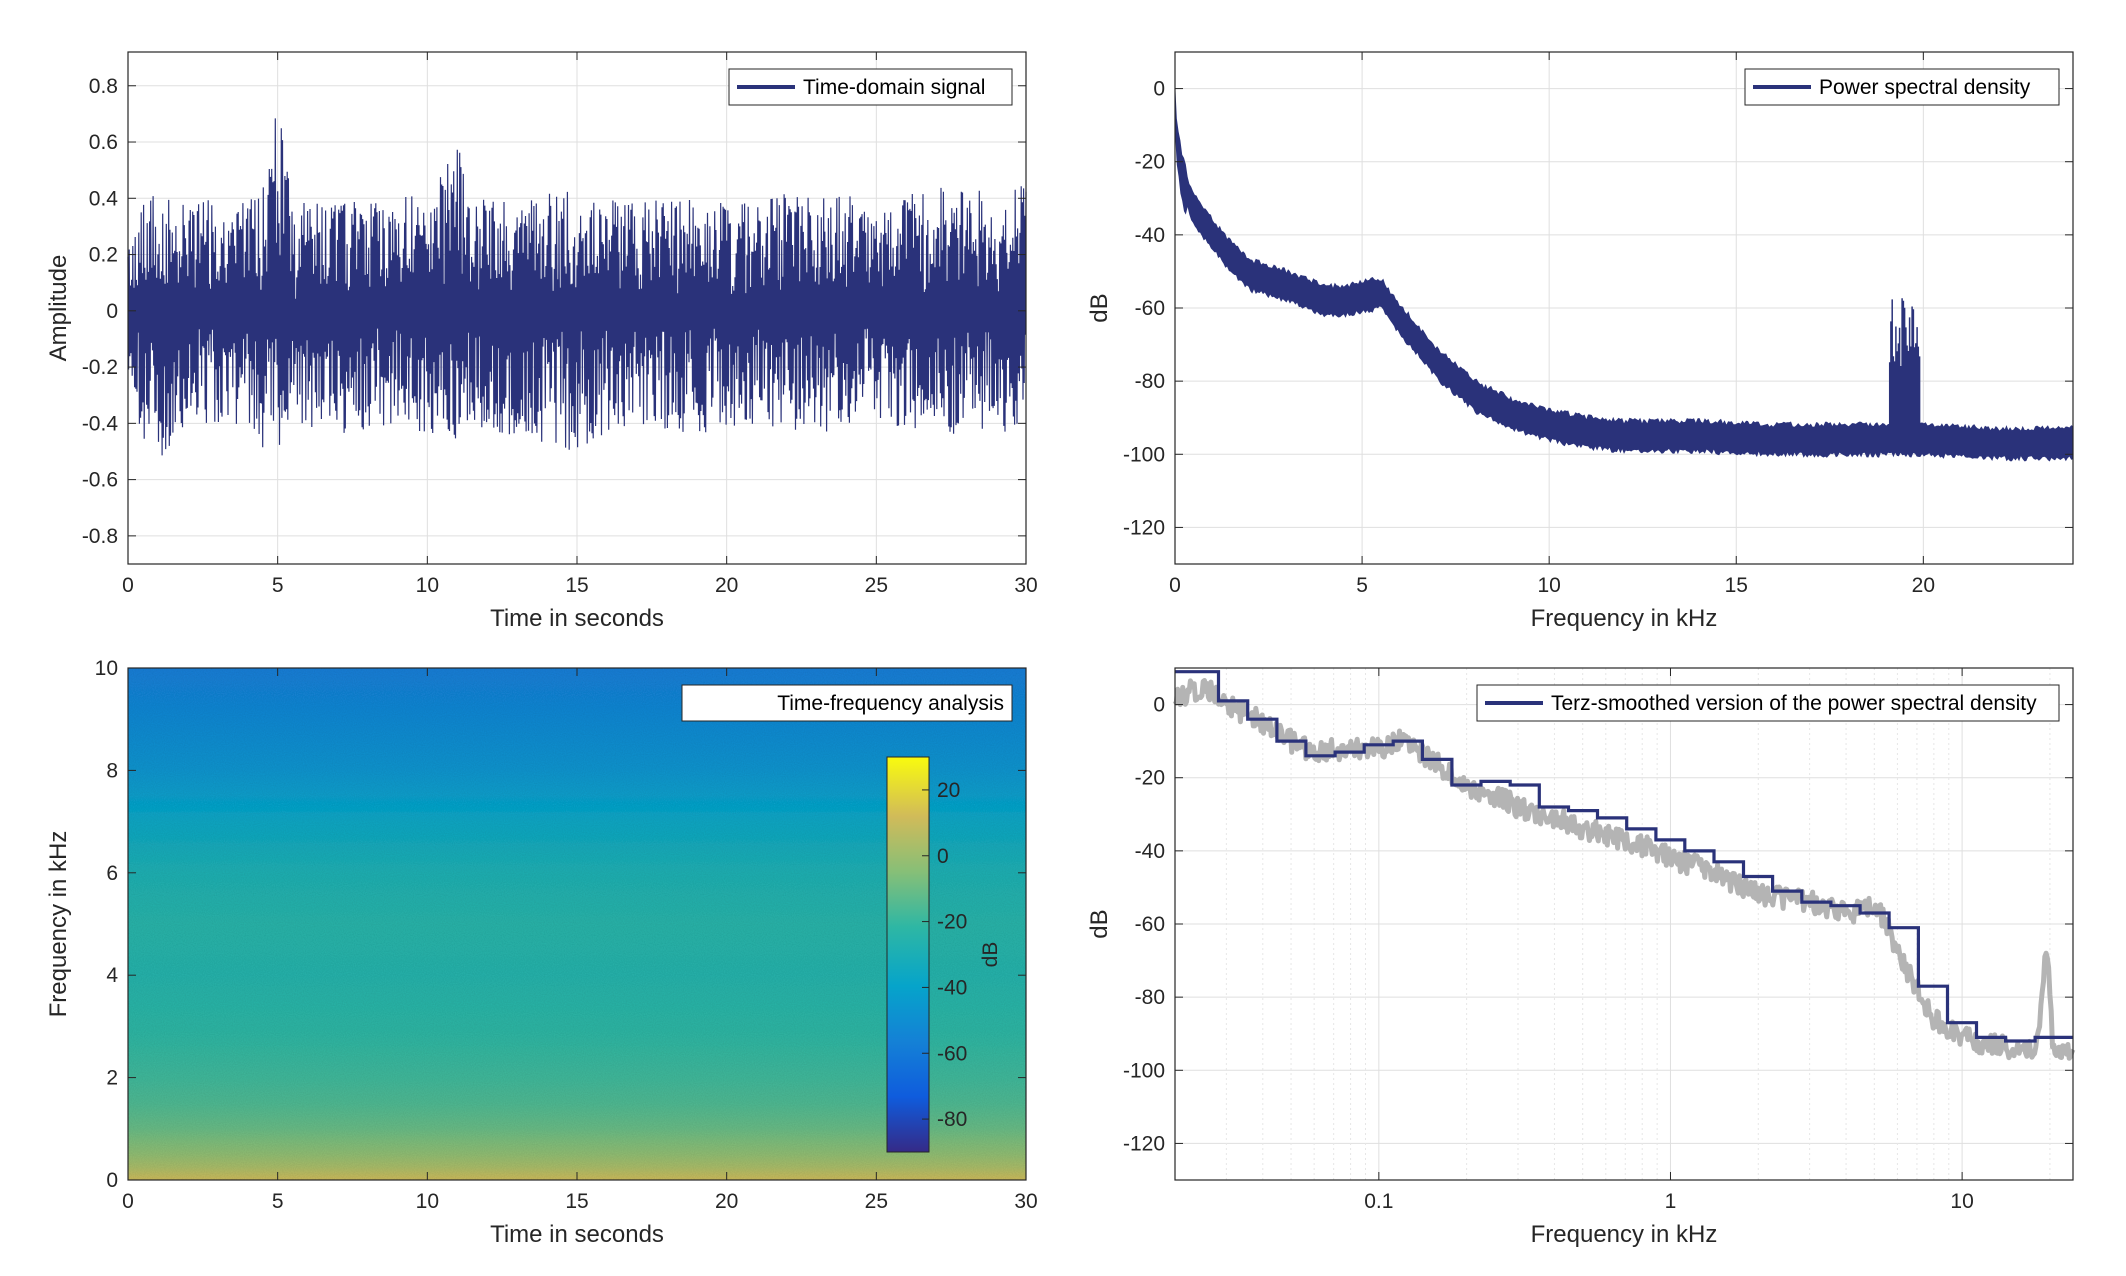 The width and height of the screenshot is (2126, 1276). Describe the element at coordinates (894, 87) in the screenshot. I see `p1-legend-label: Time-domain signal` at that location.